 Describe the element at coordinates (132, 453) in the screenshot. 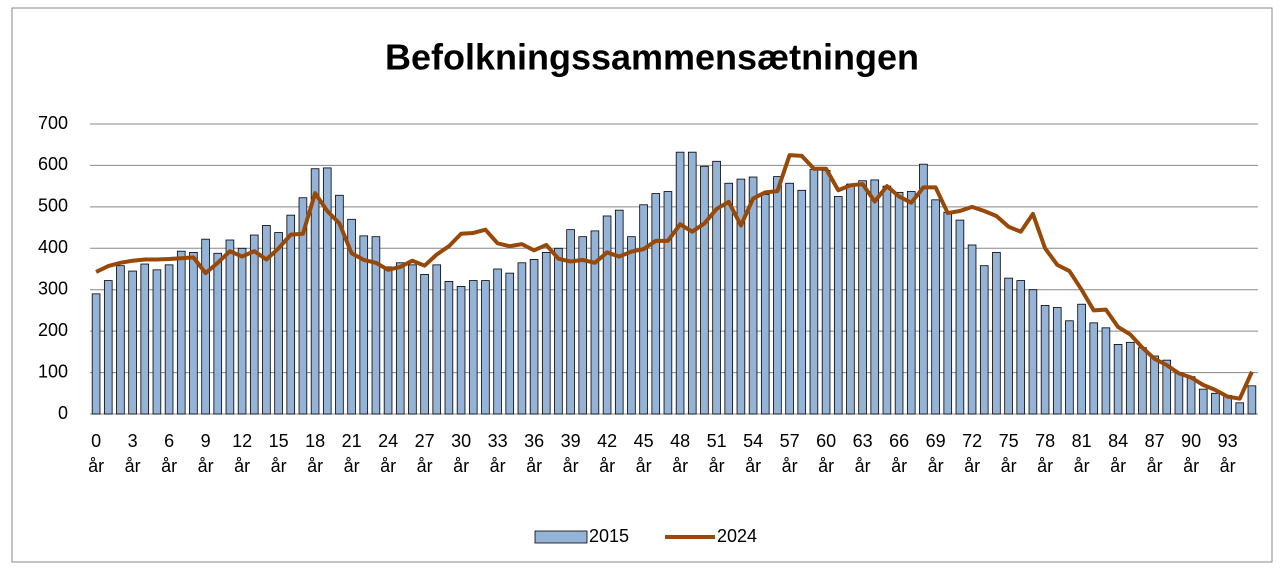

I see `x-tick-label: 3 år` at that location.